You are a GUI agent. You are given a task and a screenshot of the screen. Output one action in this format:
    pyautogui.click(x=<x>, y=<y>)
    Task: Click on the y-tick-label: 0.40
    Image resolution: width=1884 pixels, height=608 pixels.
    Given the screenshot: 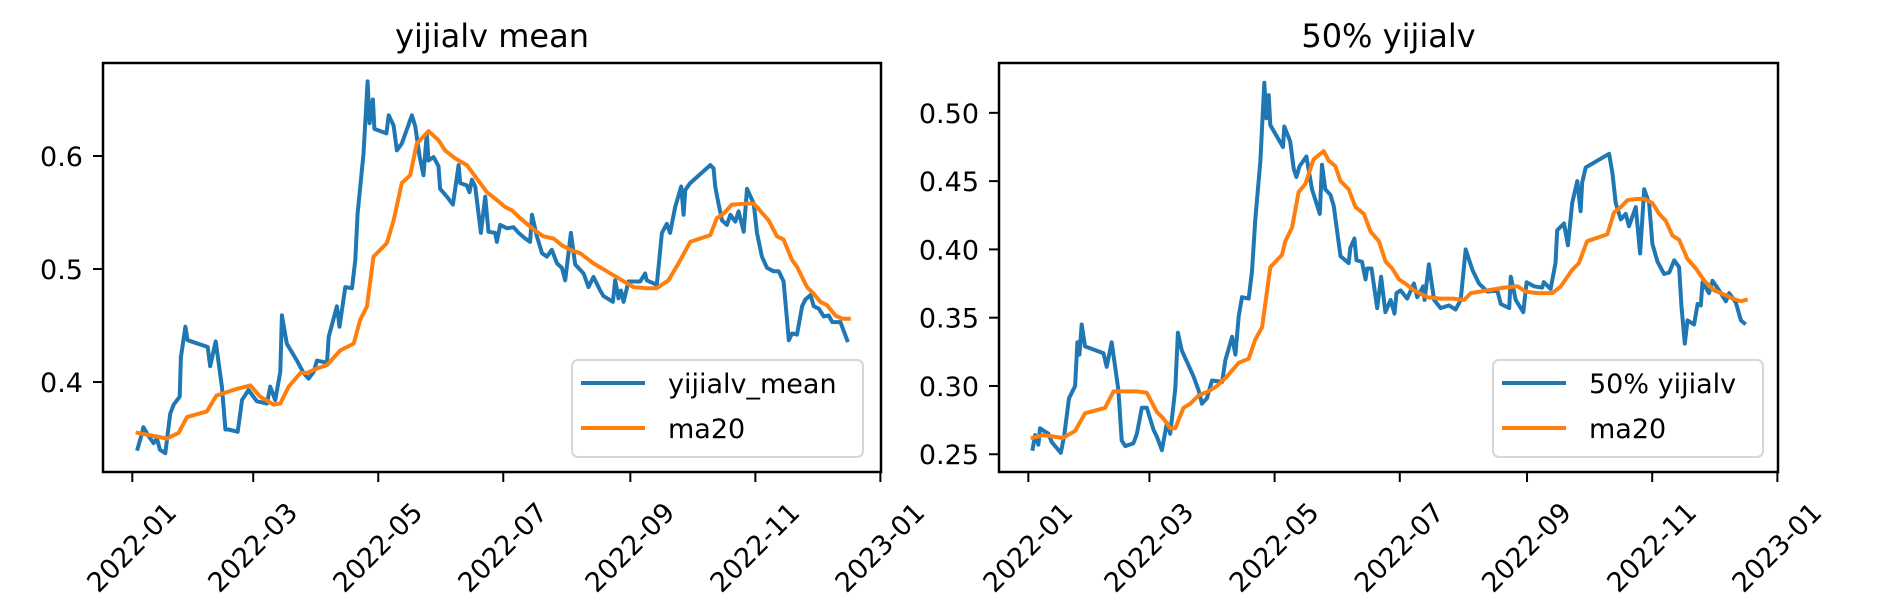 What is the action you would take?
    pyautogui.click(x=949, y=250)
    